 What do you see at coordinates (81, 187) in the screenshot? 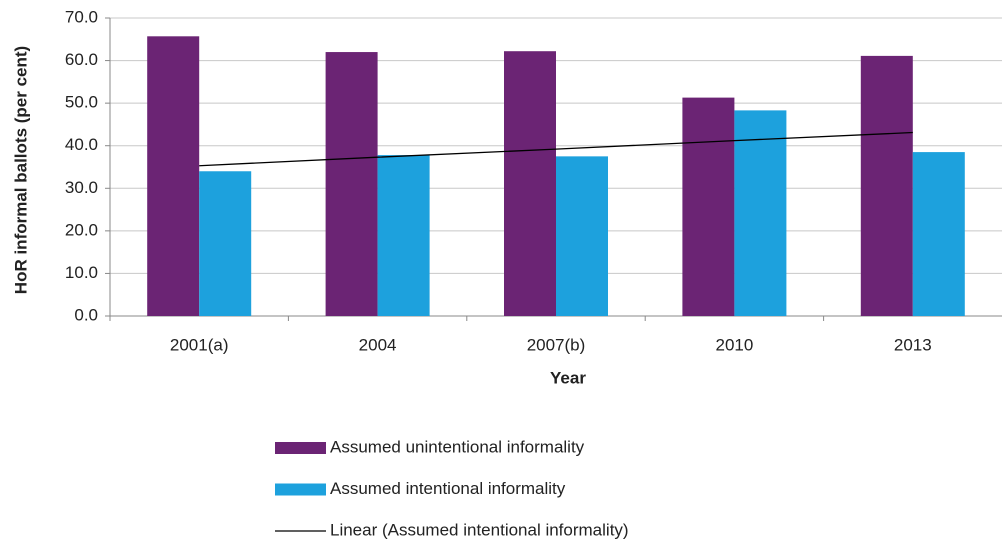
I see `y-tick-label: 30.0` at bounding box center [81, 187].